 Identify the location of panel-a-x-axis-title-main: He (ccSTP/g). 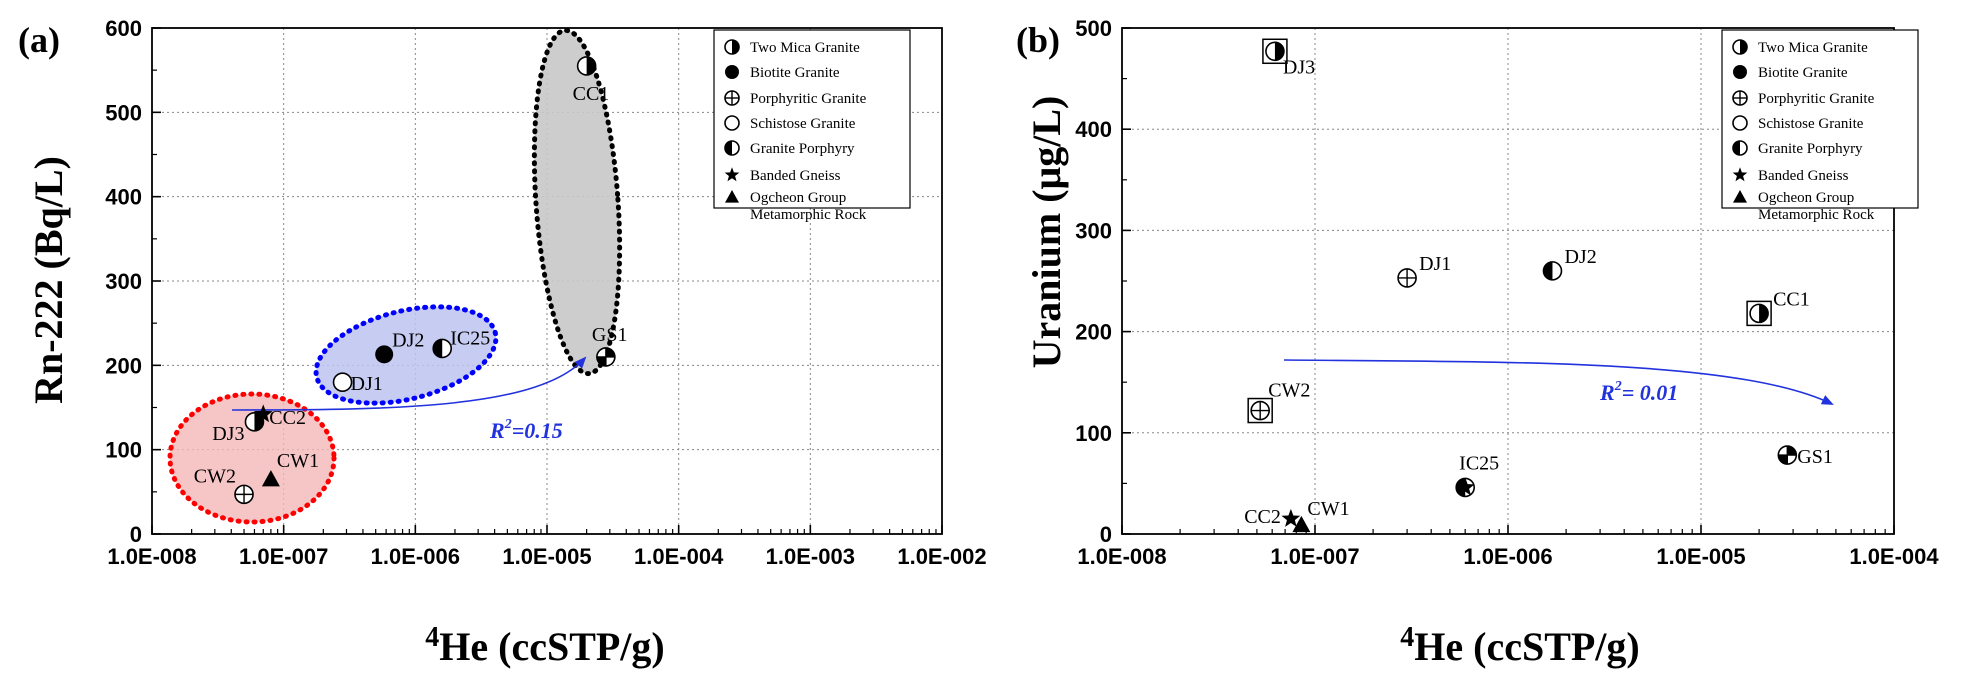
(552, 646).